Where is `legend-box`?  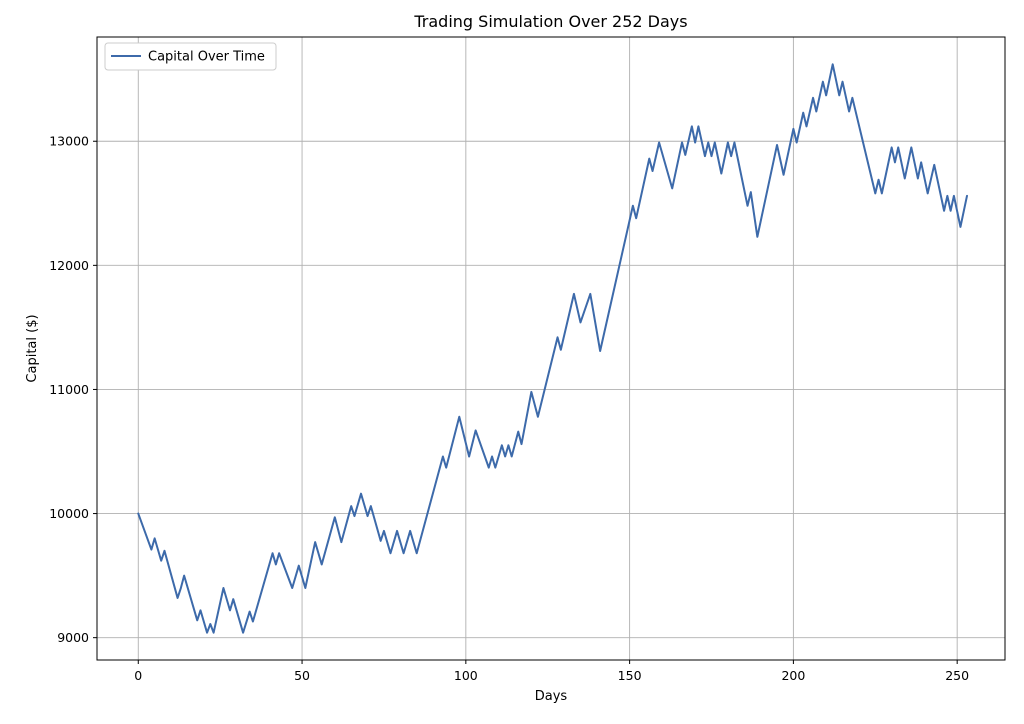 legend-box is located at coordinates (190, 56).